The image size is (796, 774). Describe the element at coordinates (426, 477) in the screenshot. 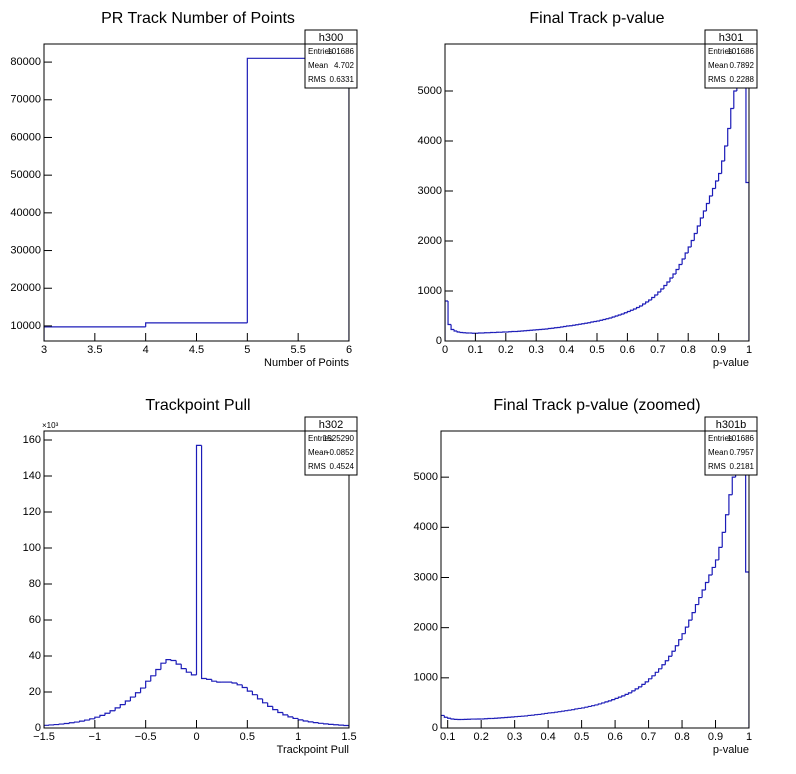

I see `y-tick-label: 5000` at that location.